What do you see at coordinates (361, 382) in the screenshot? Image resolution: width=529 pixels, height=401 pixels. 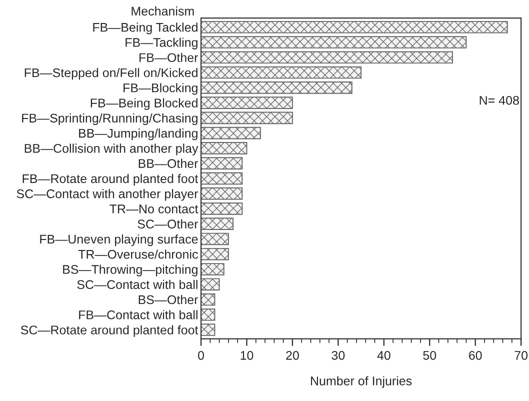 I see `x-axis-title: Number of Injuries` at bounding box center [361, 382].